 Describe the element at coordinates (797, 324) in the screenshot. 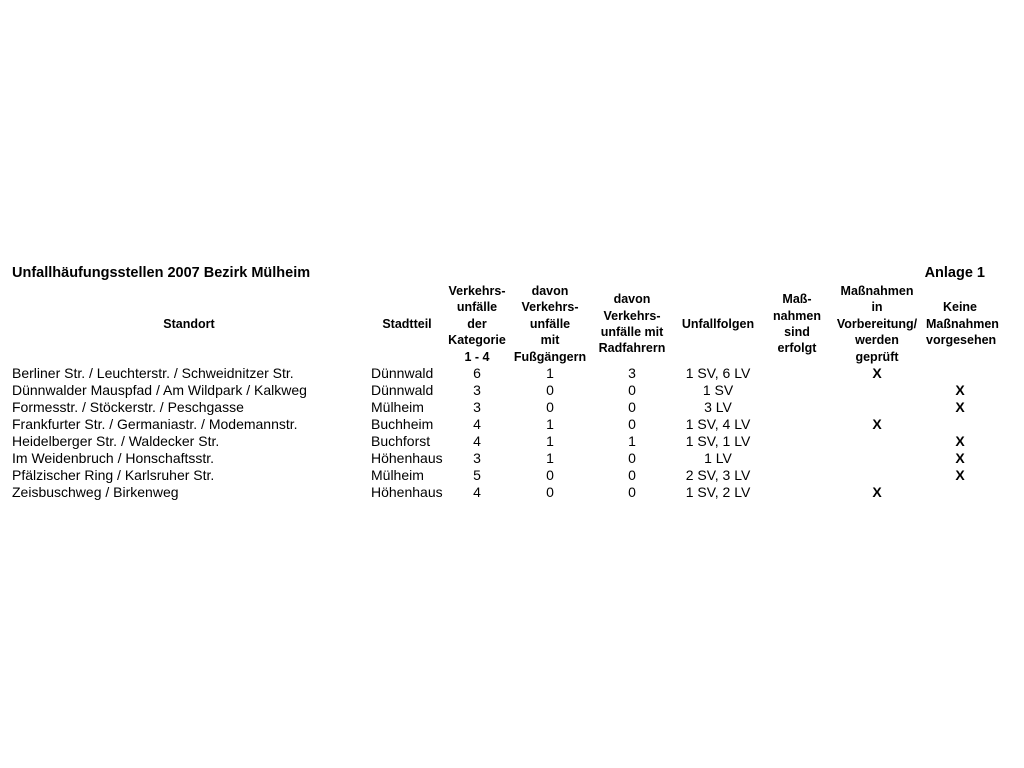

I see `column-header-massnahmen-erfolgt: Maß-nahmen sind erfolgt` at that location.